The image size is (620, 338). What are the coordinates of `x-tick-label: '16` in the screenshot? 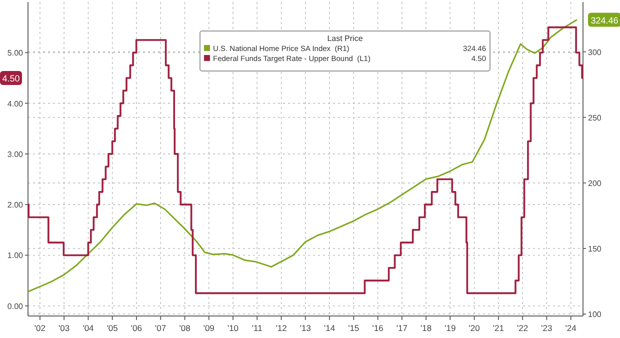 It's located at (378, 328).